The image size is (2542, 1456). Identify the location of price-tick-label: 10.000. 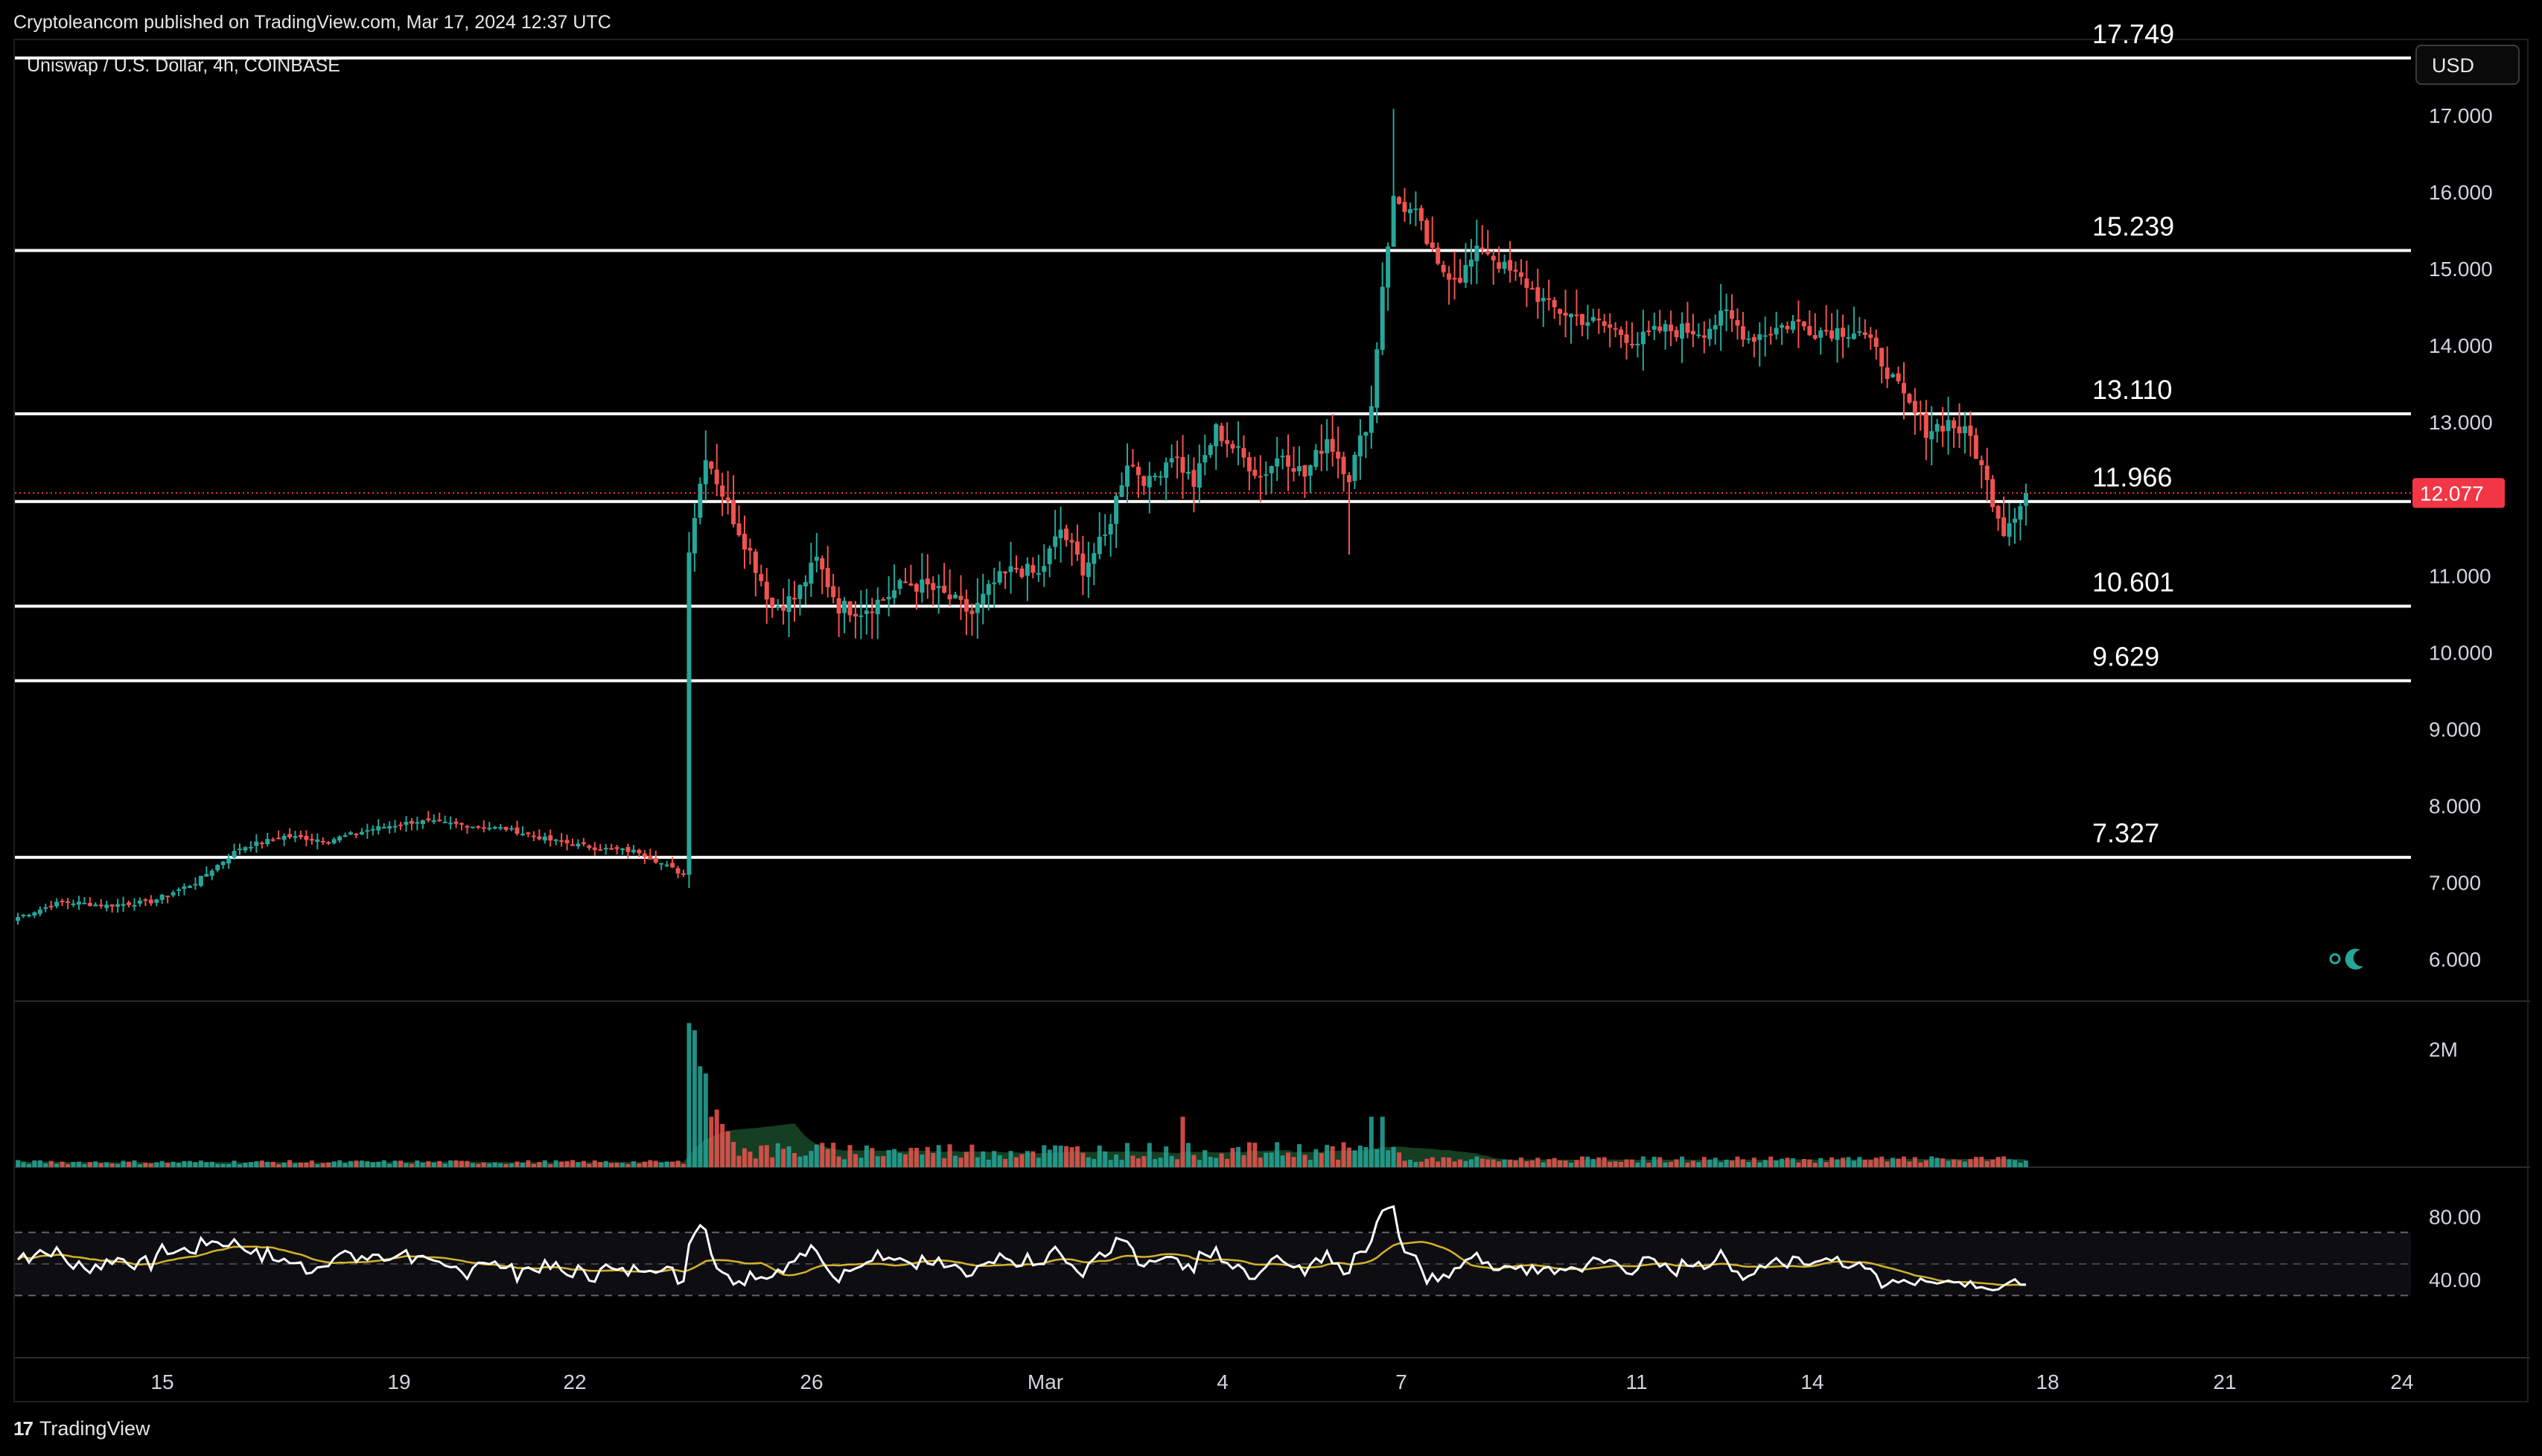
(2461, 652).